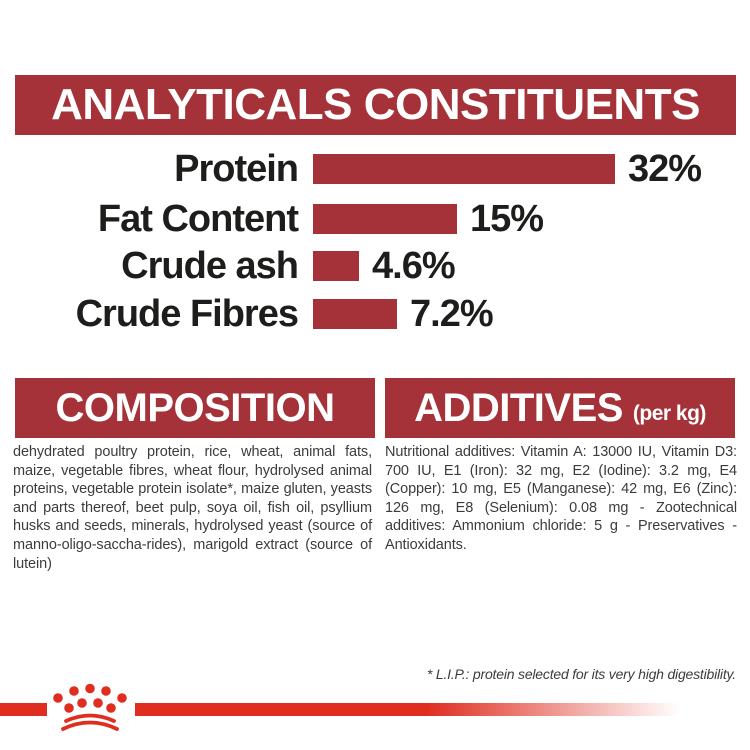 The image size is (750, 750). Describe the element at coordinates (23, 709) in the screenshot. I see `bottom-accent-bar-left` at that location.